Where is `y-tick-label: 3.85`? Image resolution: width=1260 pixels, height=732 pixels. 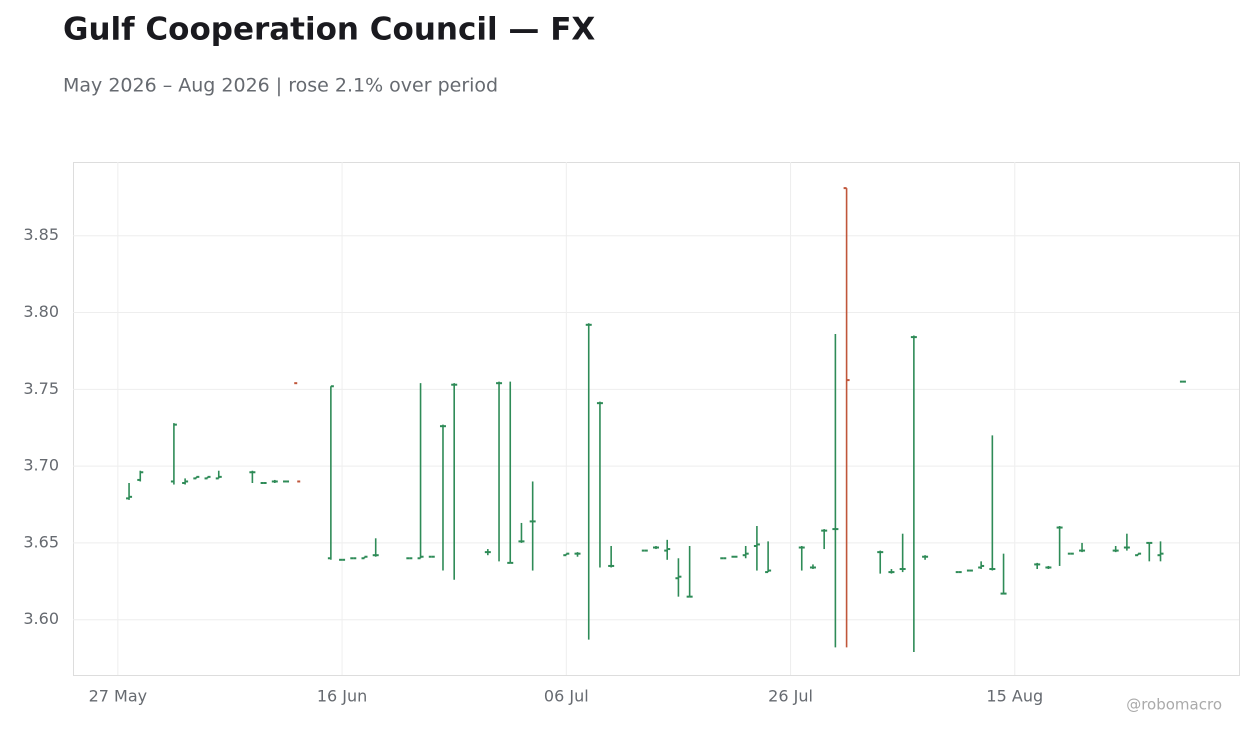
y-tick-label: 3.85 is located at coordinates (41, 234).